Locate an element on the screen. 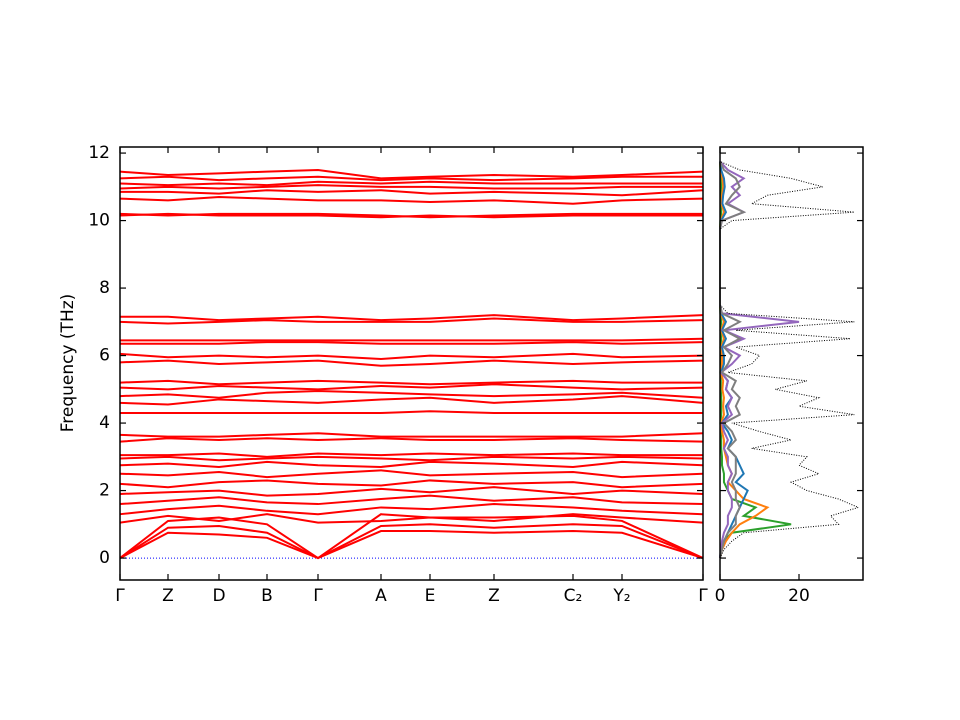 The image size is (960, 720). x-tick-label: 0 is located at coordinates (720, 596).